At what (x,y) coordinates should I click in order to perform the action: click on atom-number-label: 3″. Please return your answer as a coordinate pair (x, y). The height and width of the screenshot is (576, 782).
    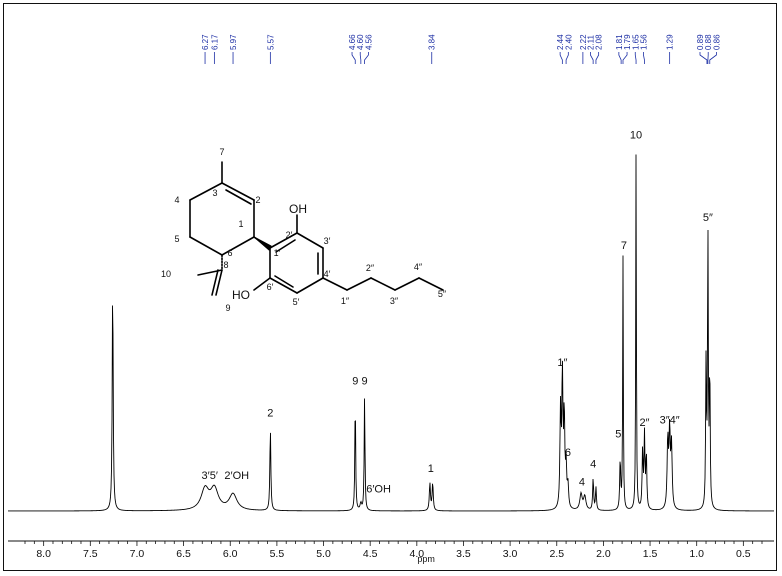
    Looking at the image, I should click on (394, 301).